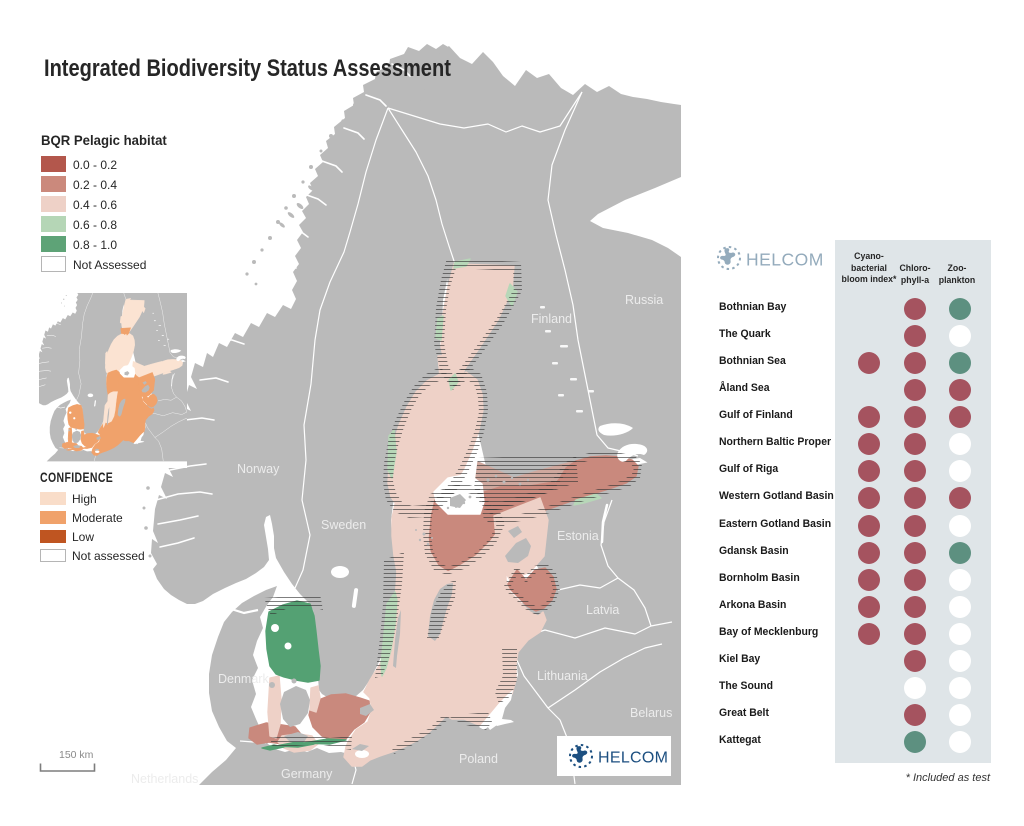 The image size is (1024, 826). I want to click on svg-text: 150 km, so click(76, 755).